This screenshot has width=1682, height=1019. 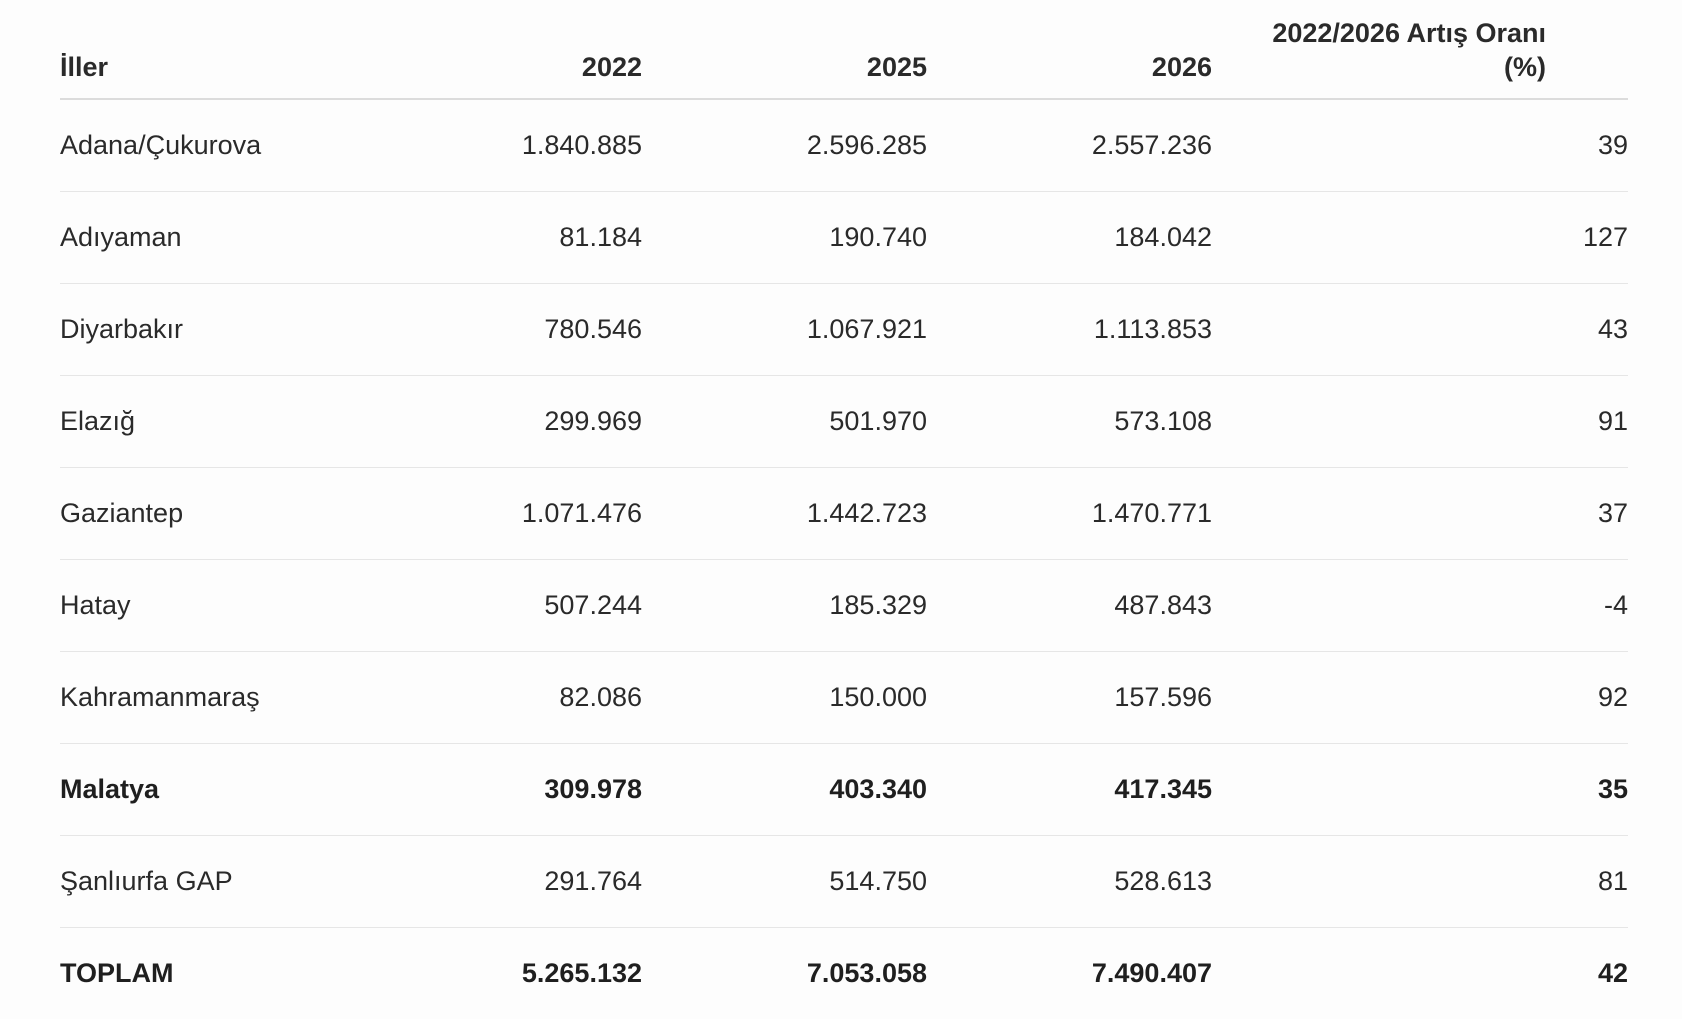 What do you see at coordinates (191, 330) in the screenshot?
I see `cell-province: Diyarbakır` at bounding box center [191, 330].